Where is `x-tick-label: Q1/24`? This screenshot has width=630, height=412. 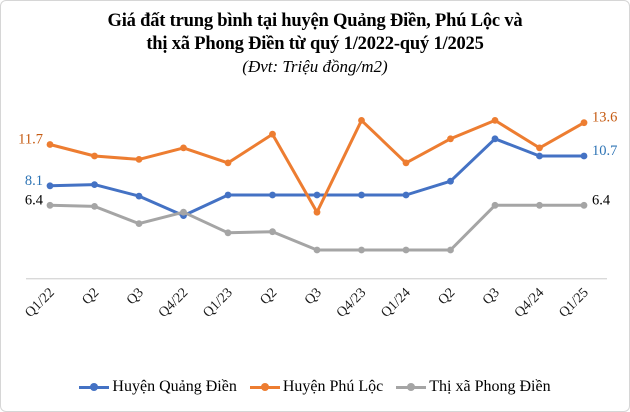 x-tick-label: Q1/24 is located at coordinates (395, 302).